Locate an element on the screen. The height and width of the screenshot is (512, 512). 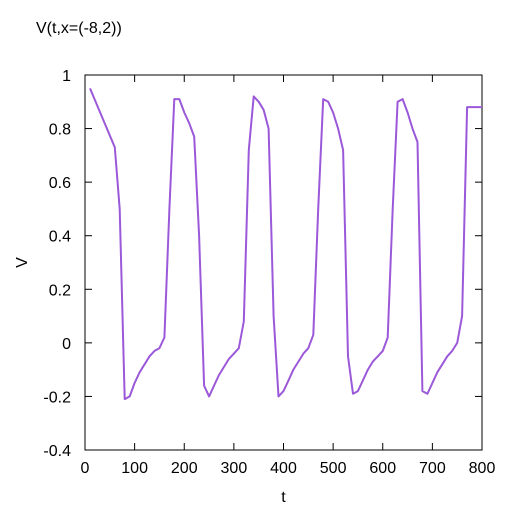
x-tick-label: 800 is located at coordinates (482, 468).